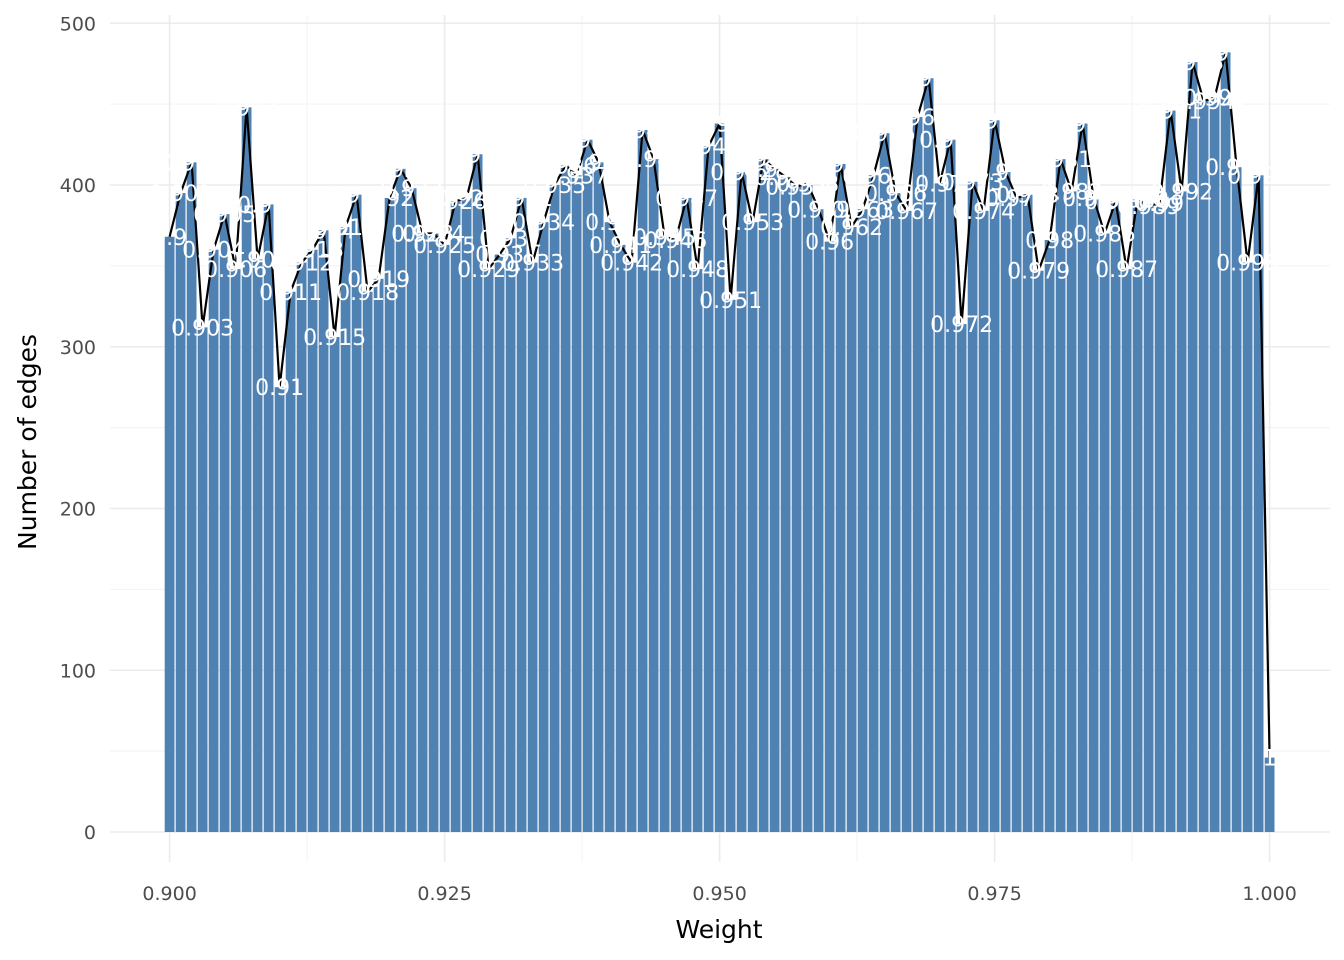 The image size is (1344, 960). Describe the element at coordinates (851, 228) in the screenshot. I see `bar-value-label: 0.962` at that location.